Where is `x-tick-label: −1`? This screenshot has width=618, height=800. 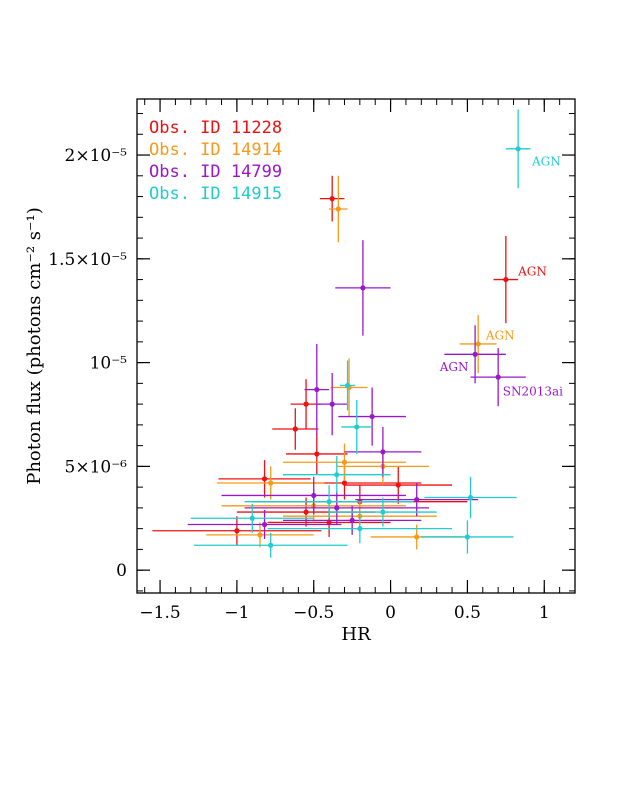
x-tick-label: −1 is located at coordinates (236, 613).